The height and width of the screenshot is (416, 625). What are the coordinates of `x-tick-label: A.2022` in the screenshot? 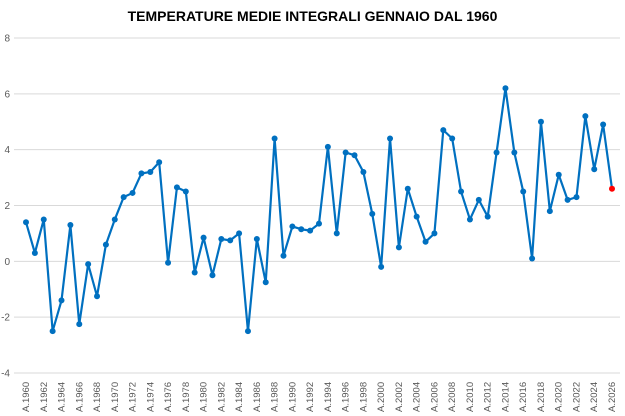 It's located at (576, 397).